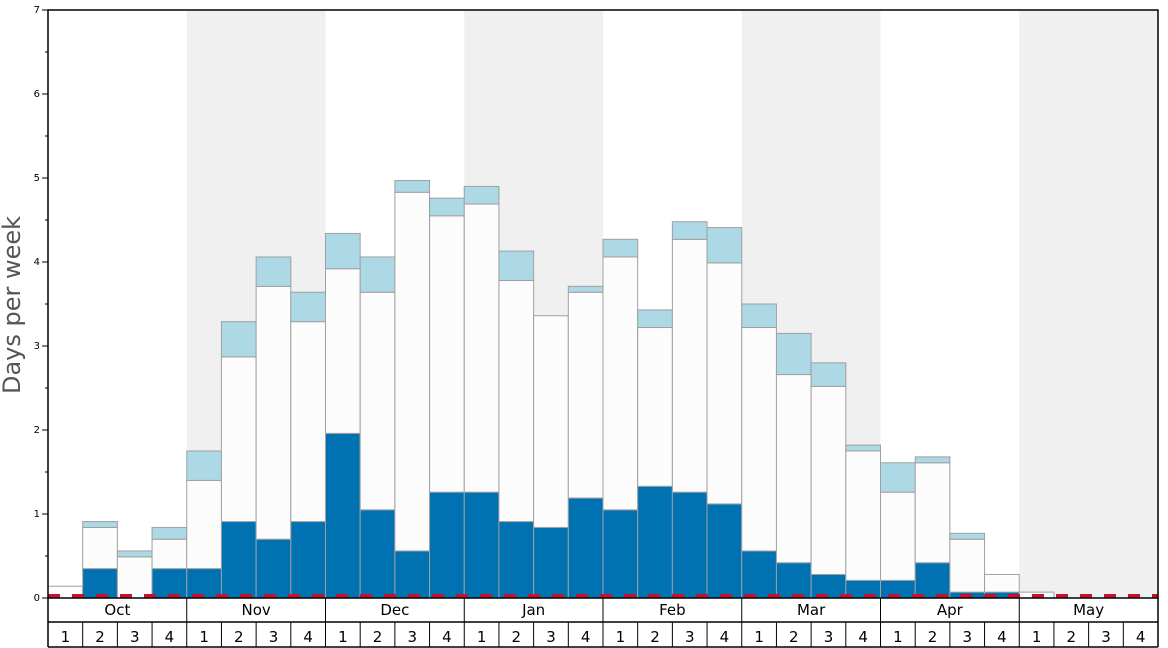  What do you see at coordinates (811, 610) in the screenshot?
I see `month-label-mar: Mar` at bounding box center [811, 610].